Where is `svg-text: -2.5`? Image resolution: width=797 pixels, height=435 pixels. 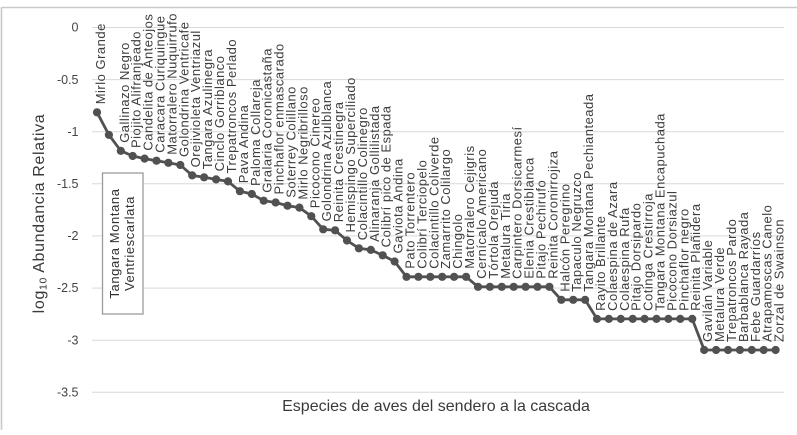 svg-text: -2.5 is located at coordinates (68, 288).